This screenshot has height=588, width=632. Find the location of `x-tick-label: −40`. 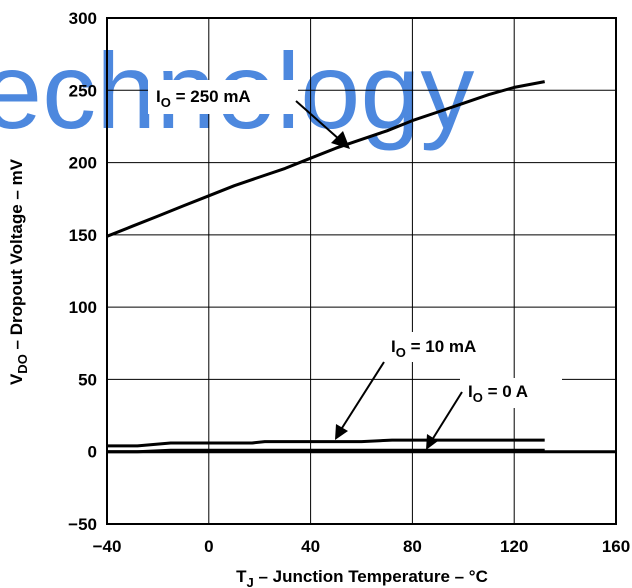

x-tick-label: −40 is located at coordinates (107, 546).